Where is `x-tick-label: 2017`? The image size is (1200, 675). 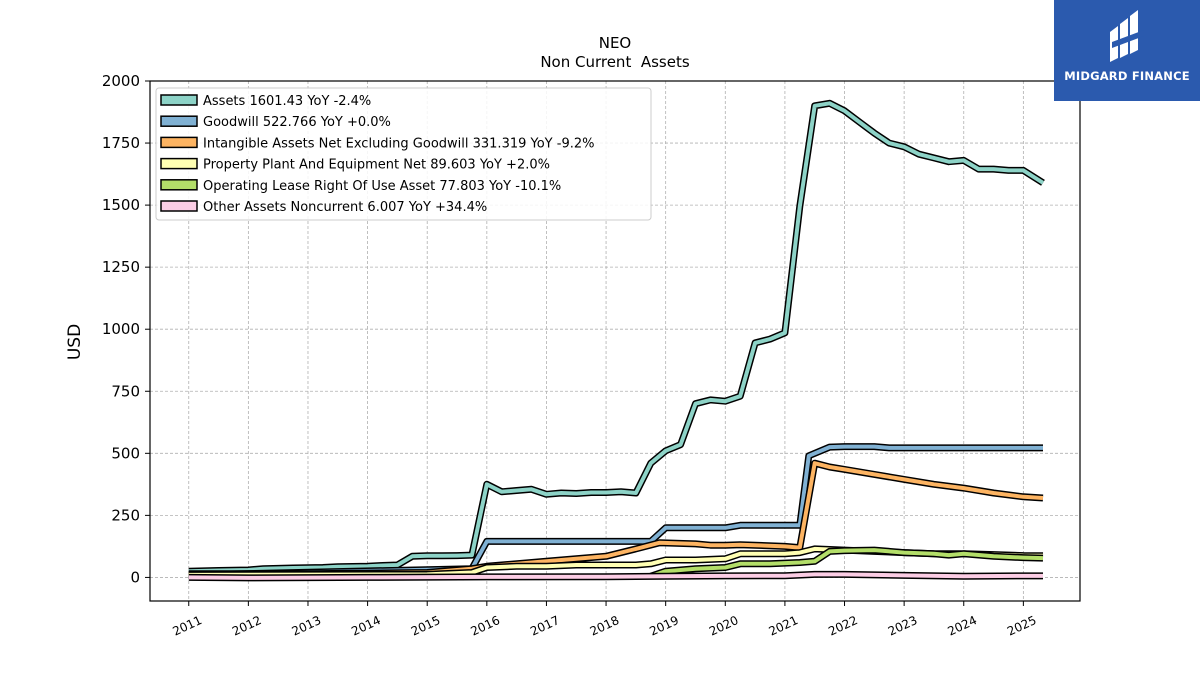 x-tick-label: 2017 is located at coordinates (545, 626).